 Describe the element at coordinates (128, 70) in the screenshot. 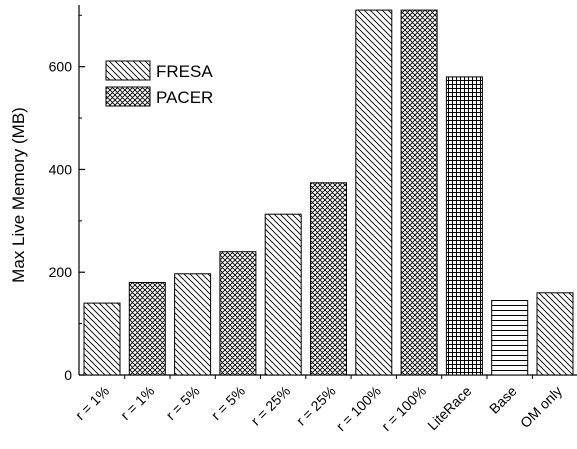

I see `legend-swatch-fresa` at that location.